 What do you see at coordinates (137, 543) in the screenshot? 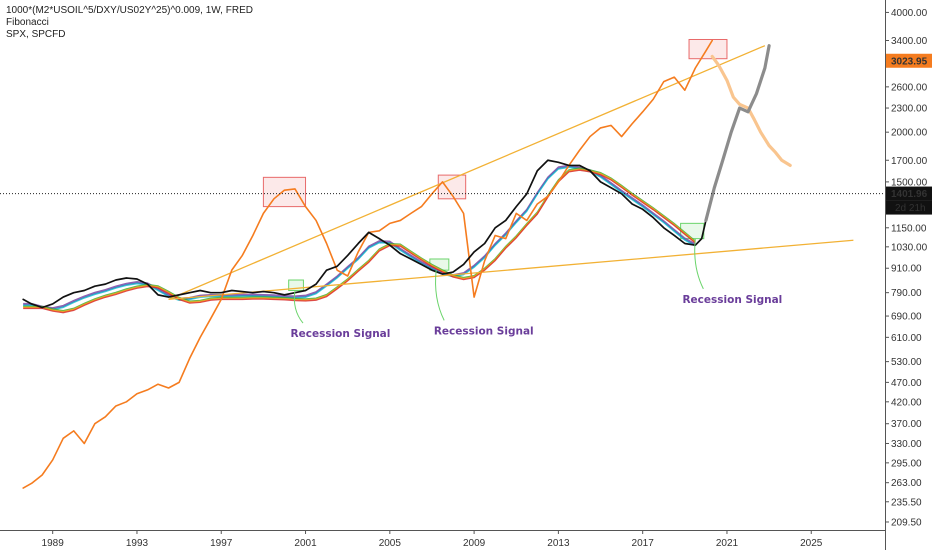
I see `time-tick-label: 1993` at bounding box center [137, 543].